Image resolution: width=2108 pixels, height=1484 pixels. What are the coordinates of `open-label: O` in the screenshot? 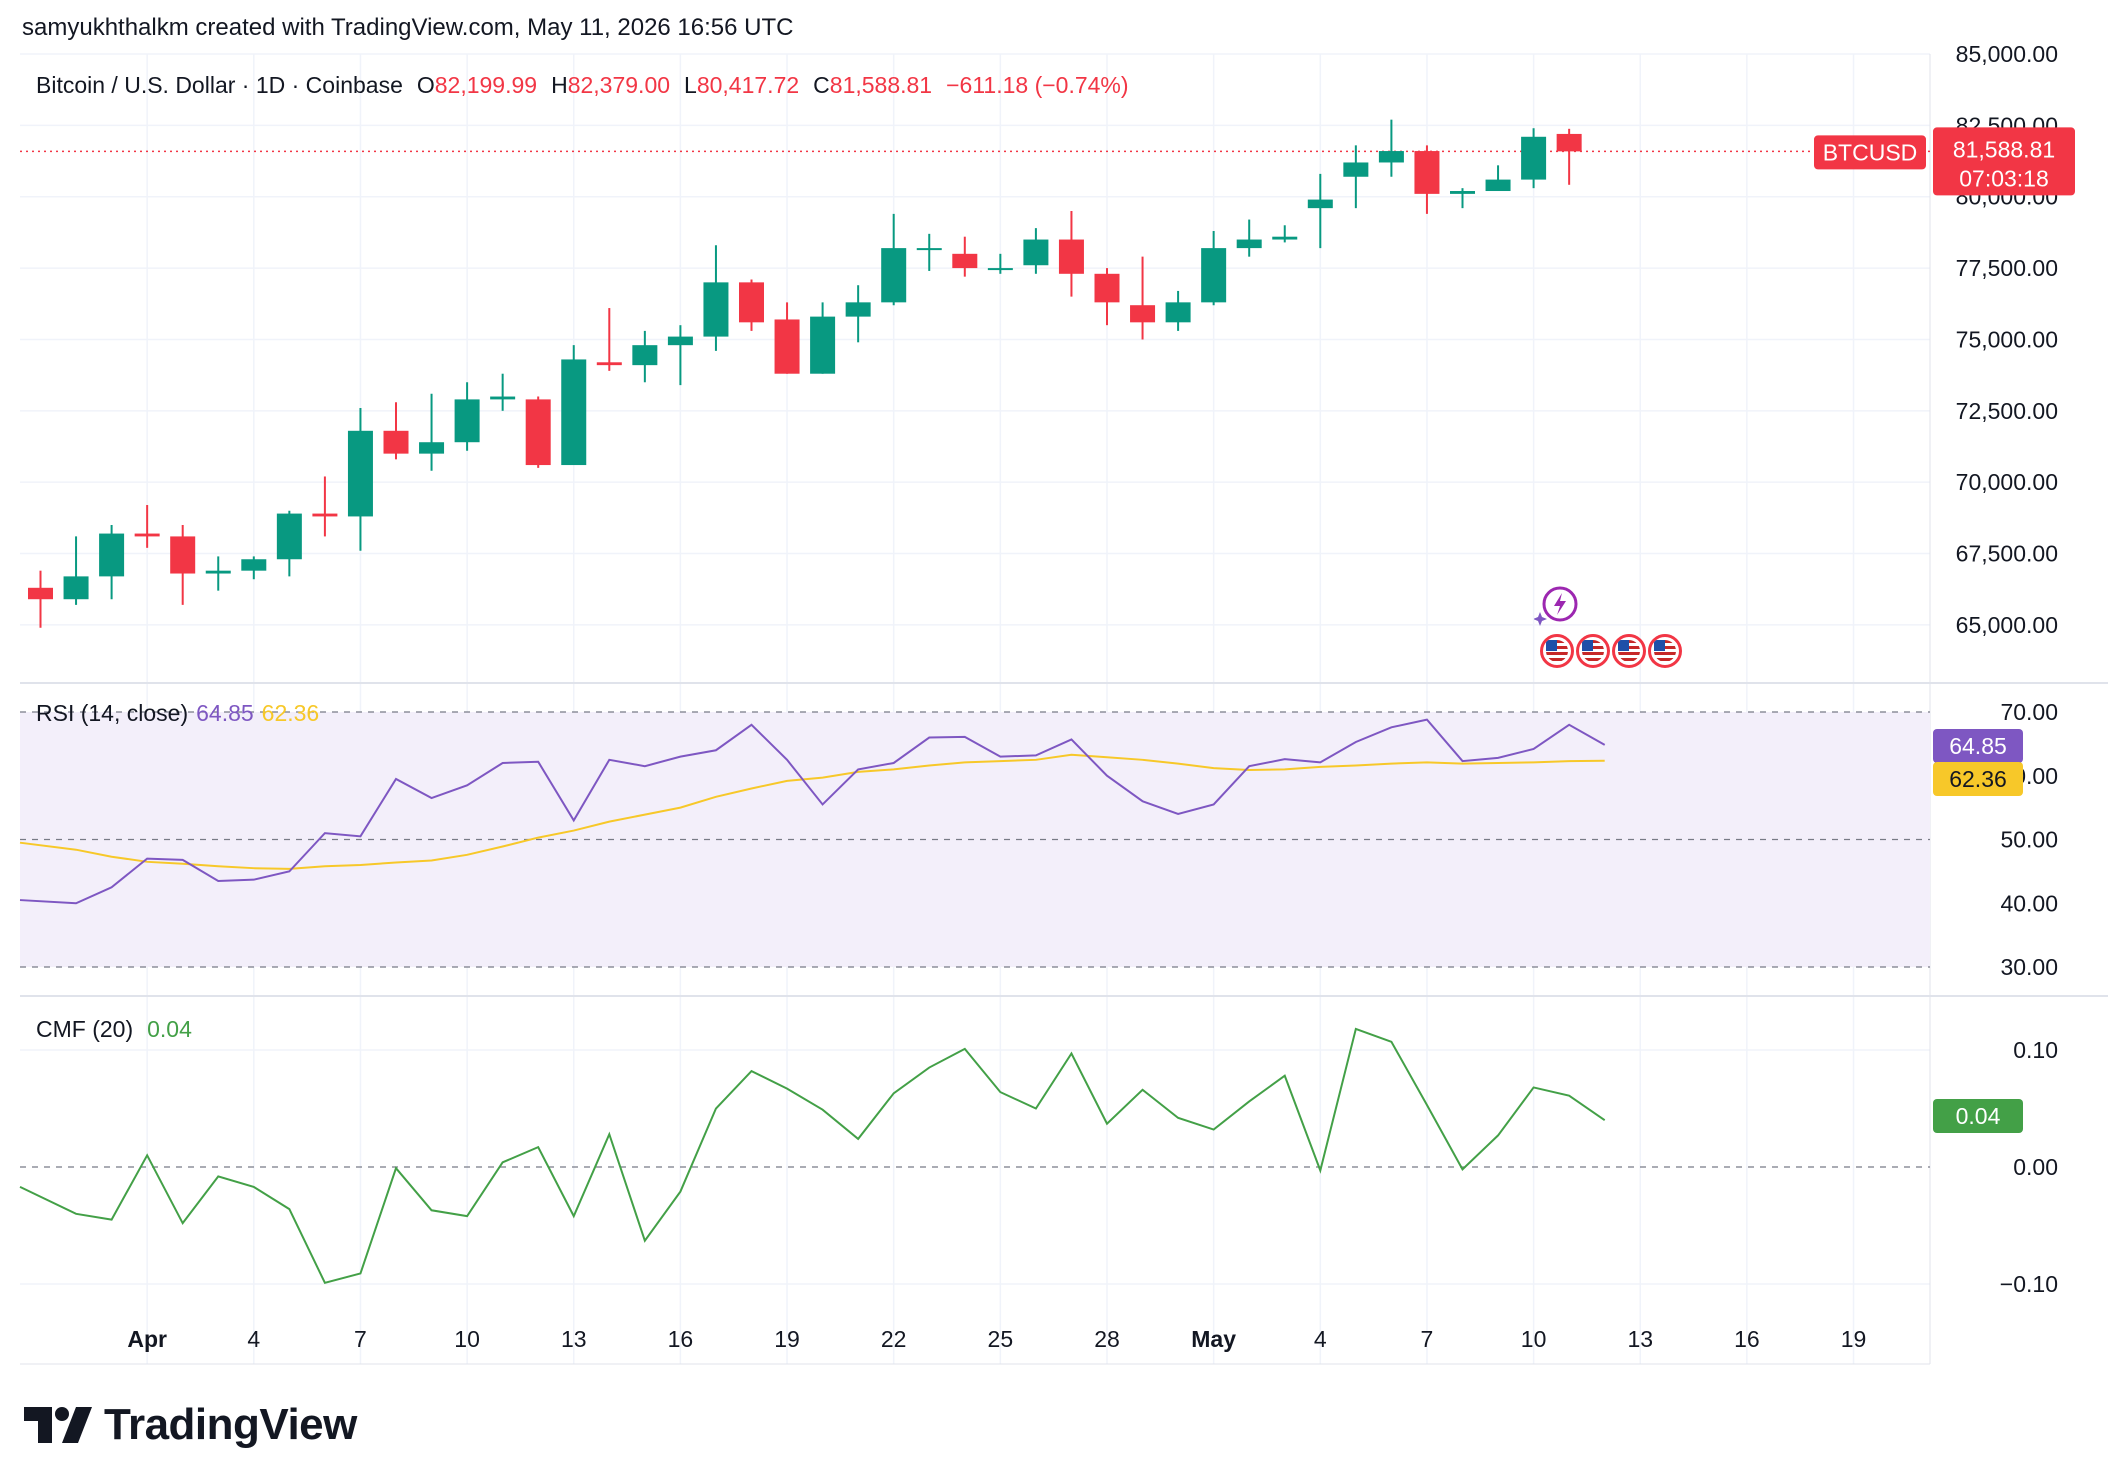 It's located at (425, 85).